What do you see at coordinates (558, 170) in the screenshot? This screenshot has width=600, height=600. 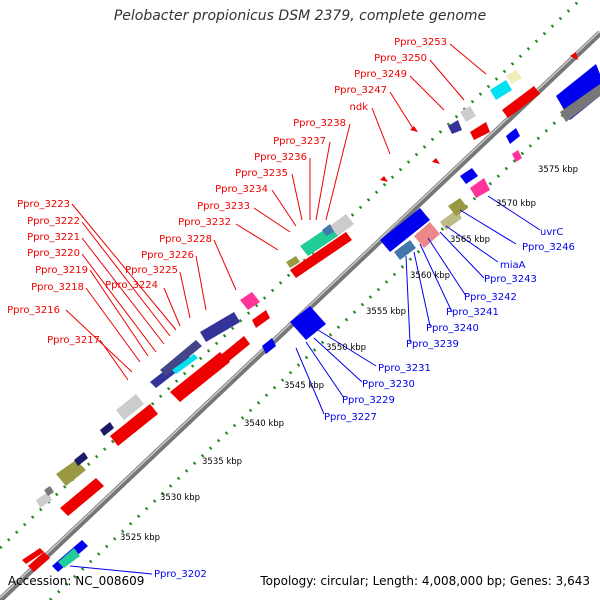 I see `kbp-label: 3575 kbp` at bounding box center [558, 170].